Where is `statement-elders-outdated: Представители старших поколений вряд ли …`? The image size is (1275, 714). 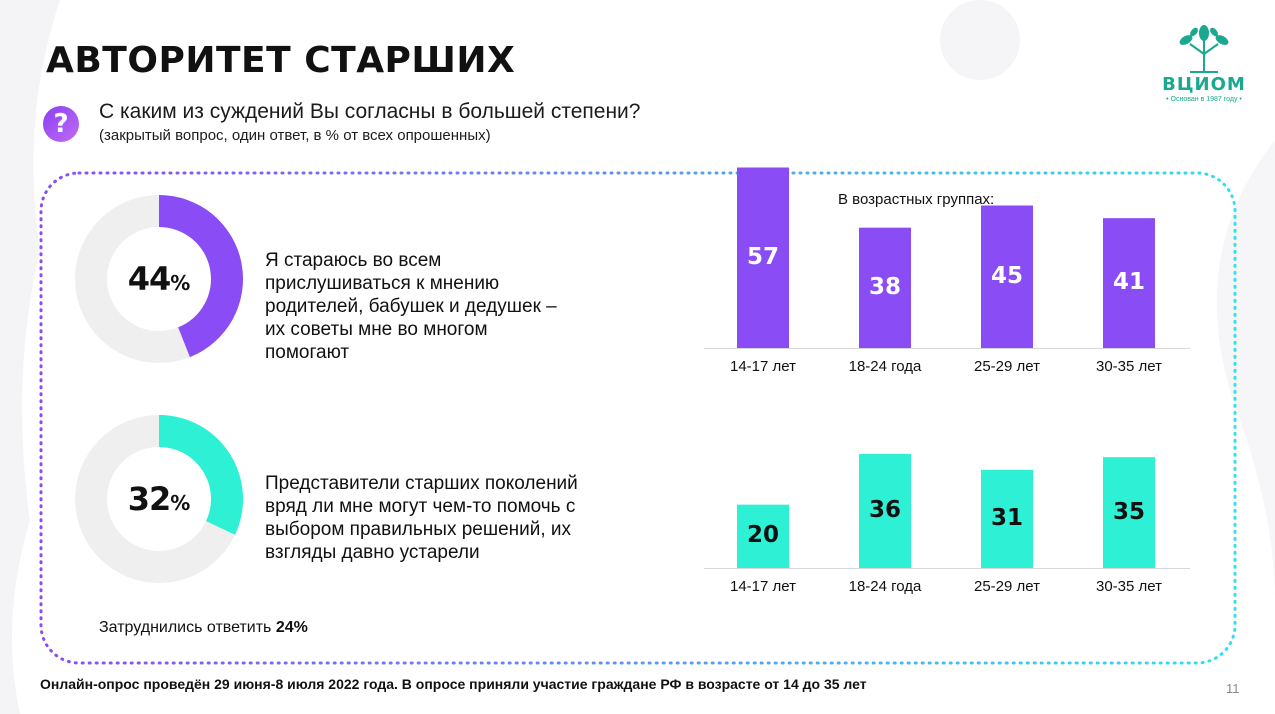 statement-elders-outdated: Представители старших поколений вряд ли … is located at coordinates (421, 518).